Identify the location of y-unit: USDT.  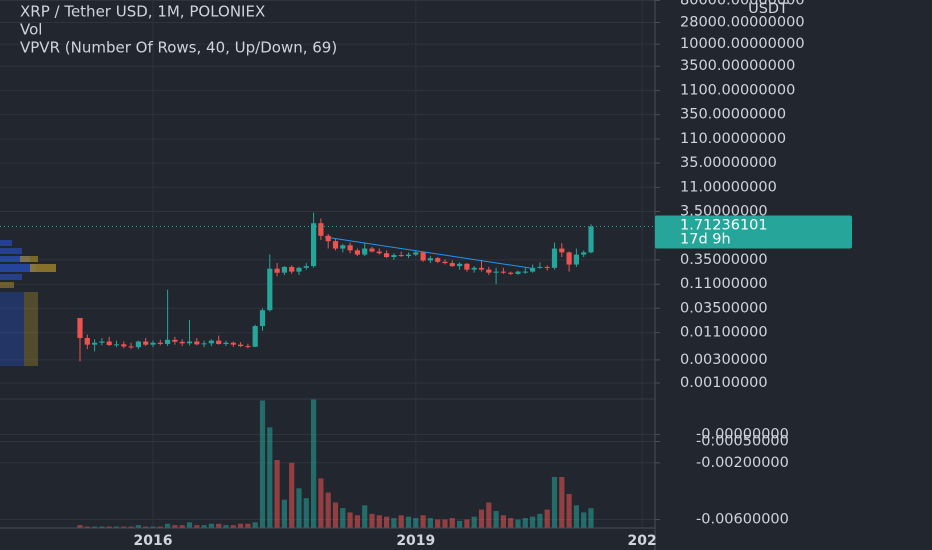
(768, 9).